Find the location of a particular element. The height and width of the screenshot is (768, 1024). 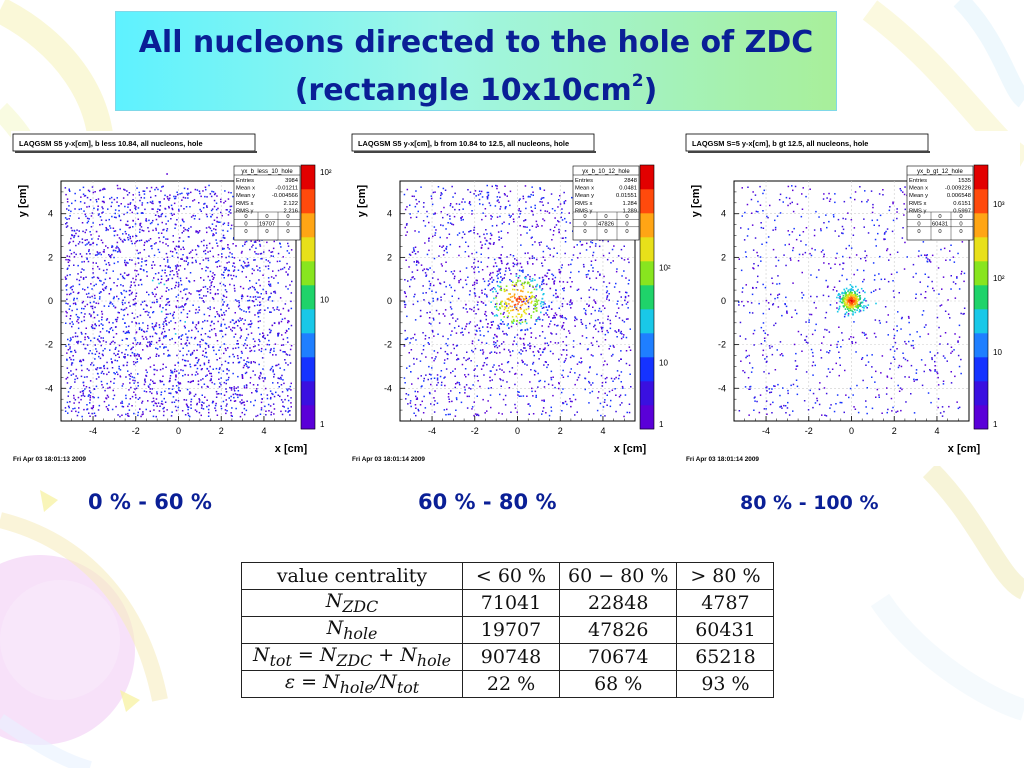

color-scale-segment is located at coordinates (308, 225).